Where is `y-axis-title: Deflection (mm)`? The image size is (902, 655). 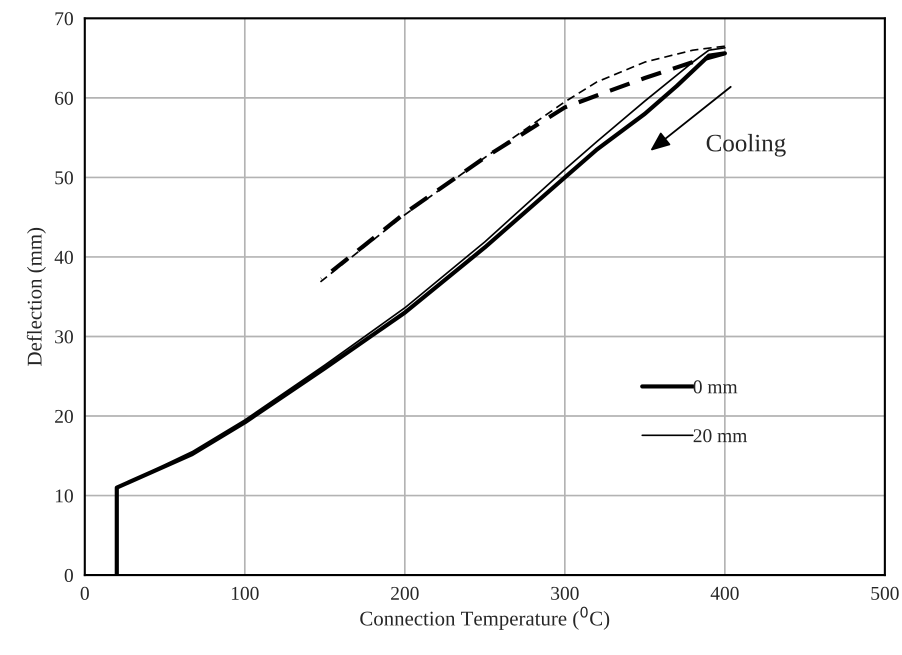 y-axis-title: Deflection (mm) is located at coordinates (36, 297).